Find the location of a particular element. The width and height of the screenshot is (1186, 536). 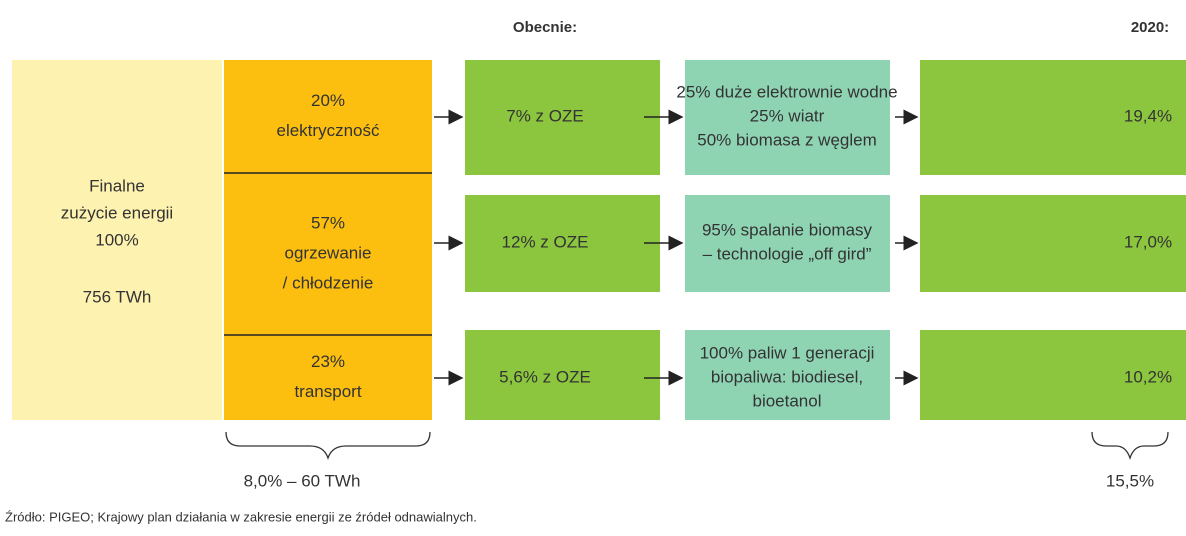

sources-line: 95% spalanie biomasy is located at coordinates (787, 229).